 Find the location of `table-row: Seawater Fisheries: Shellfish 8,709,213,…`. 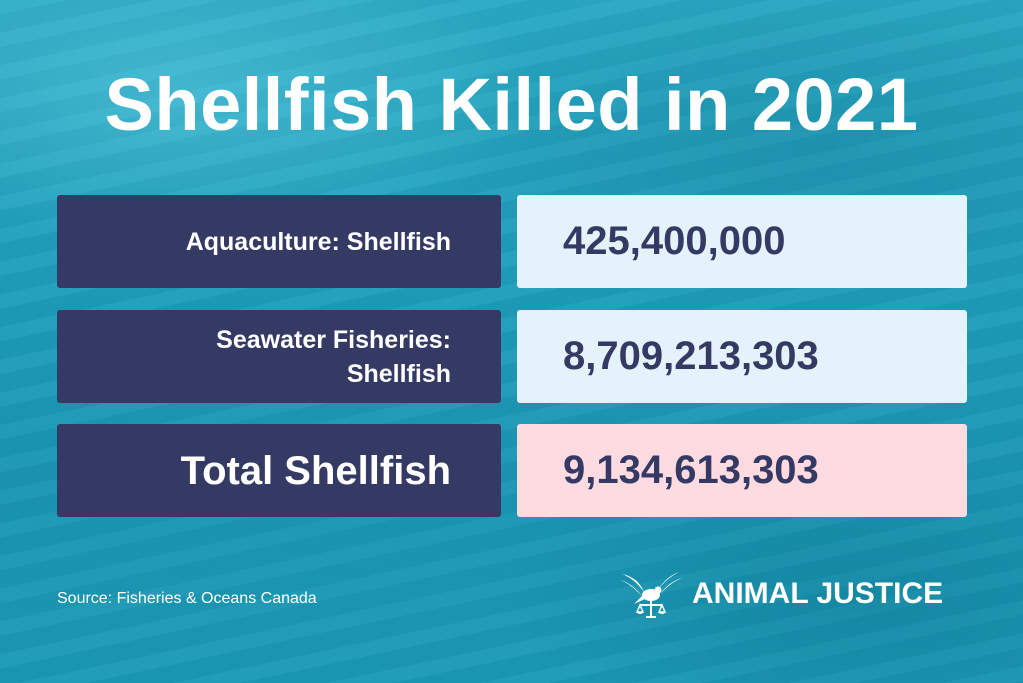

table-row: Seawater Fisheries: Shellfish 8,709,213,… is located at coordinates (512, 356).